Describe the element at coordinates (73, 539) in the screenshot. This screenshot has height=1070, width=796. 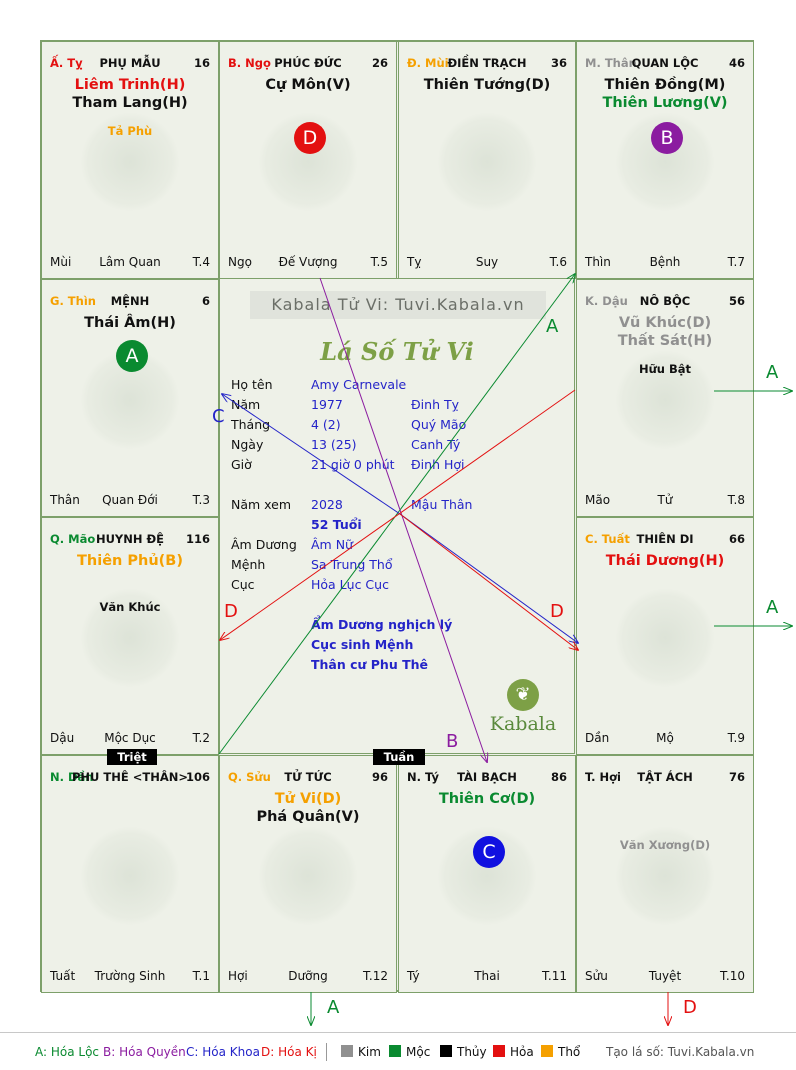
I see `palace-can-chi: Q. Mão` at that location.